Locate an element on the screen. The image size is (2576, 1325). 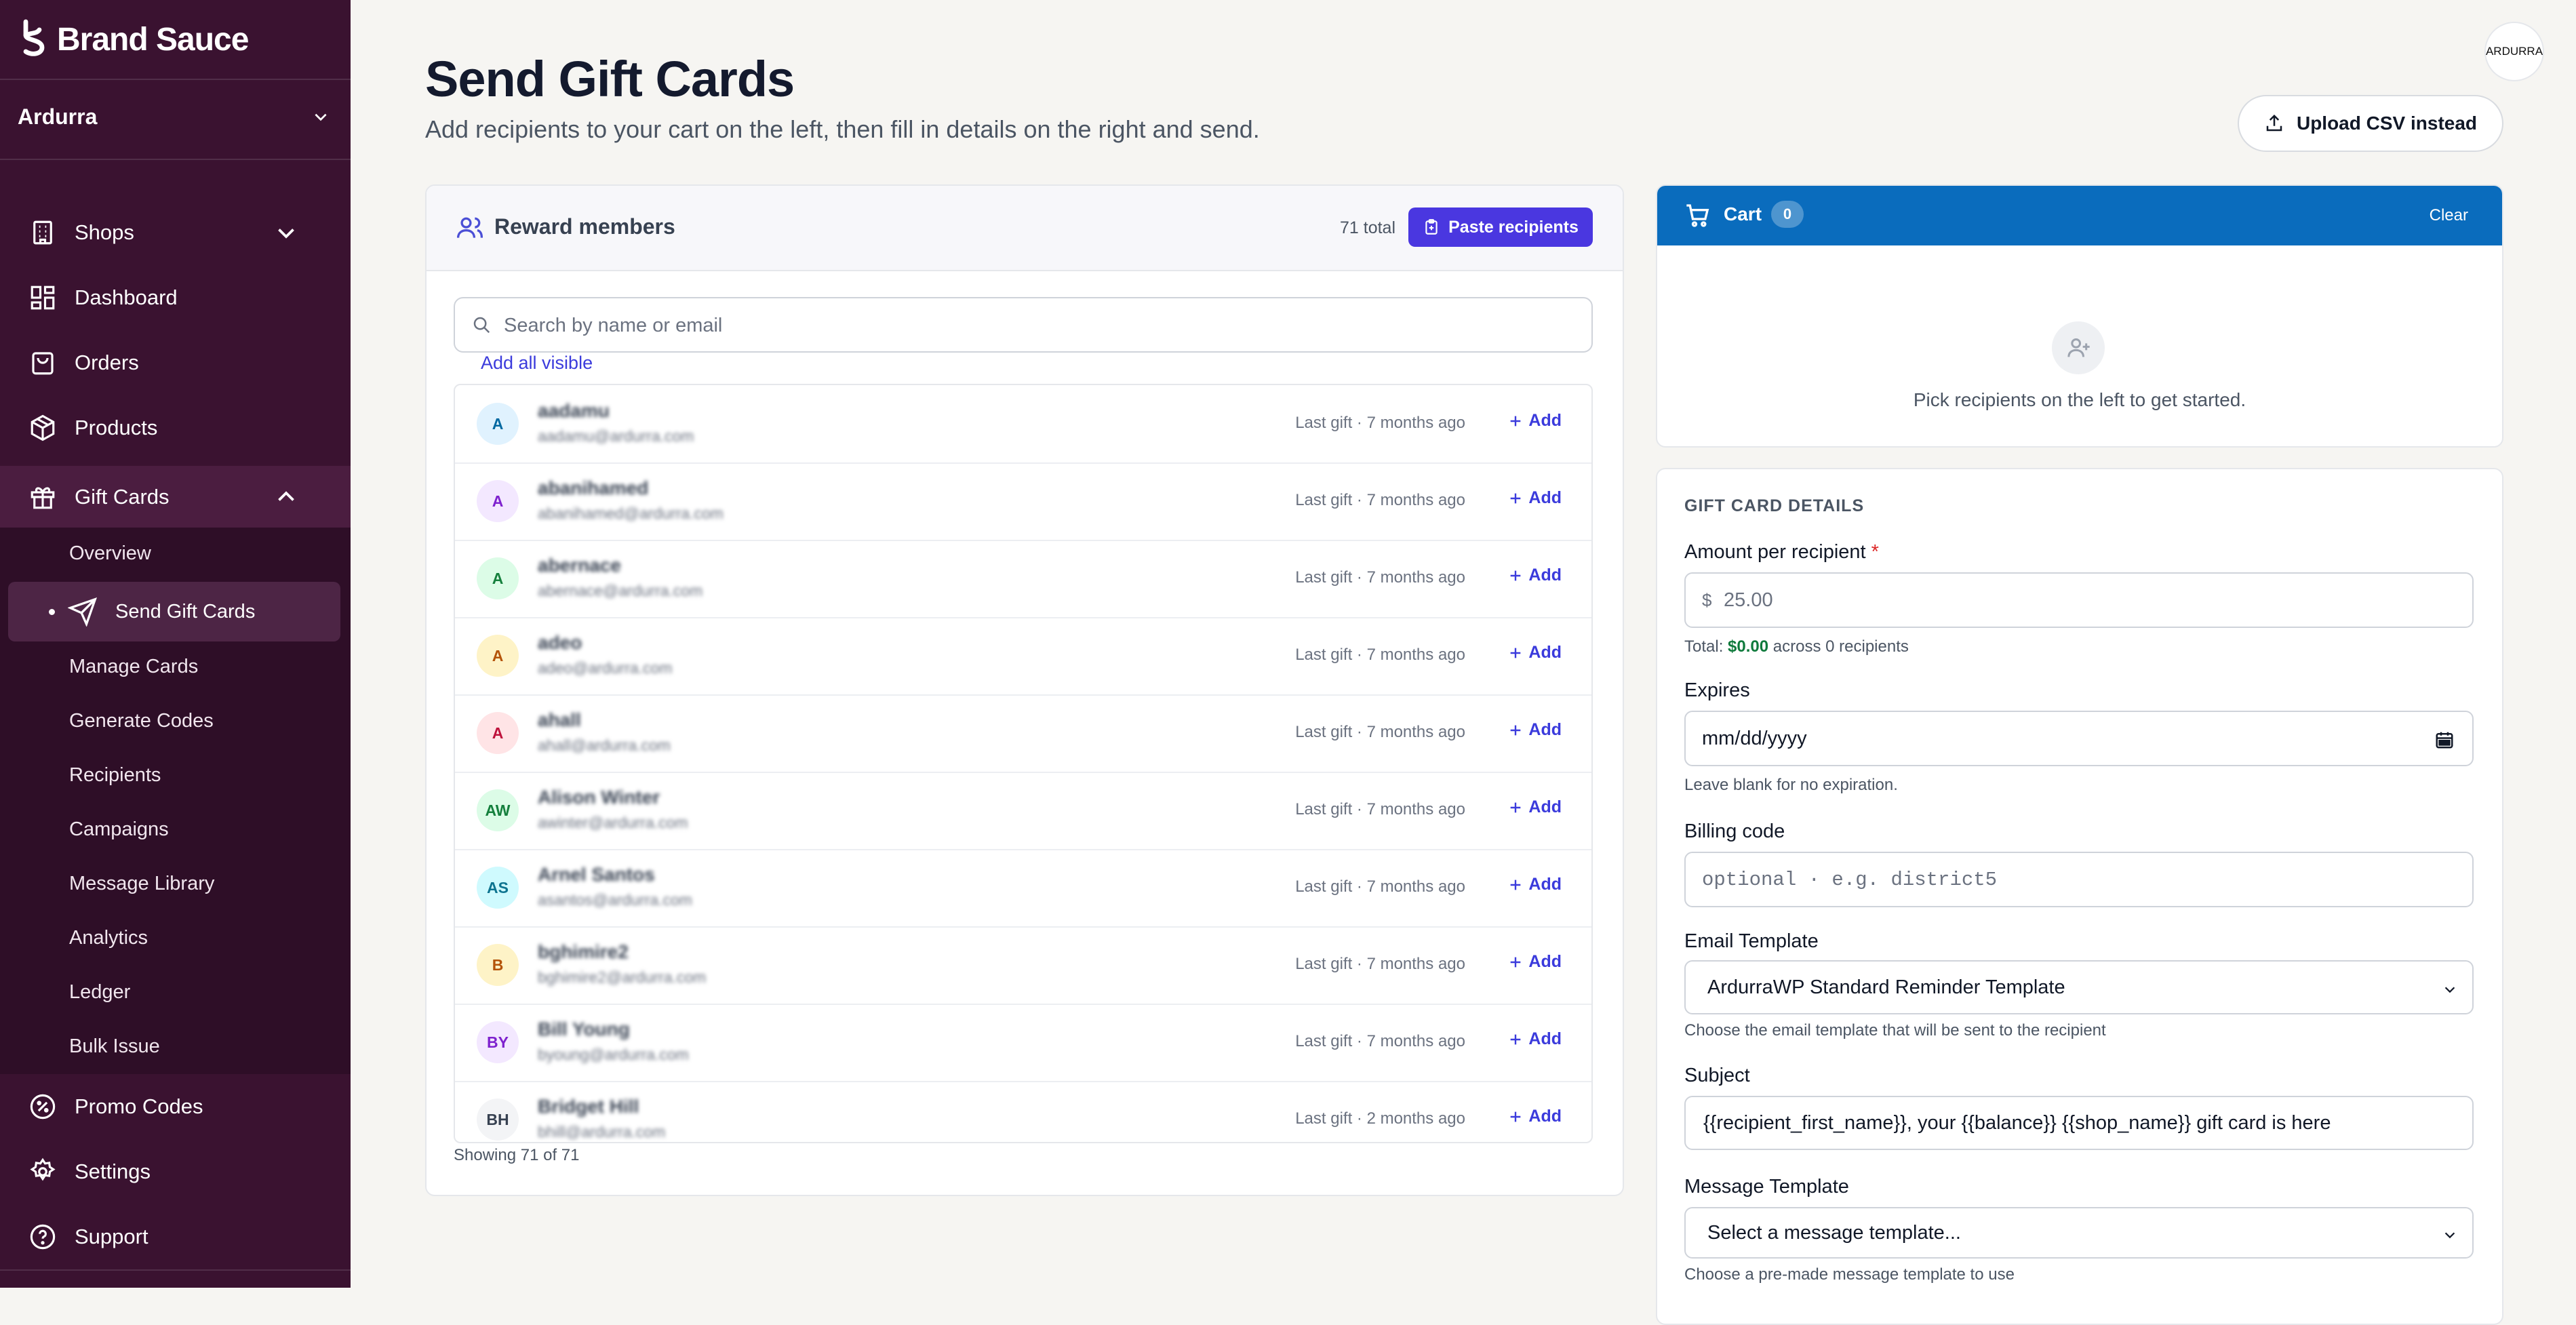
sidebar-item-promo-codes: Promo Codes is located at coordinates (176, 1107).